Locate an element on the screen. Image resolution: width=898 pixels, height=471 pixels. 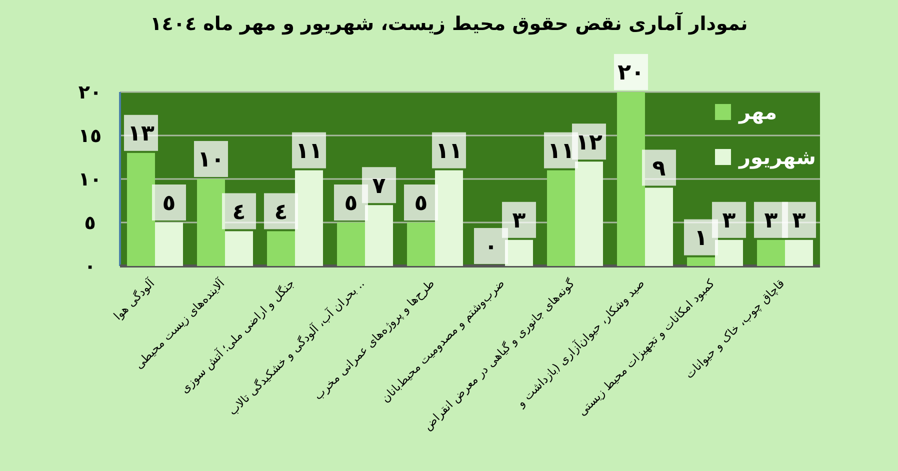
y-tick-label: ١٠ is located at coordinates (90, 179).